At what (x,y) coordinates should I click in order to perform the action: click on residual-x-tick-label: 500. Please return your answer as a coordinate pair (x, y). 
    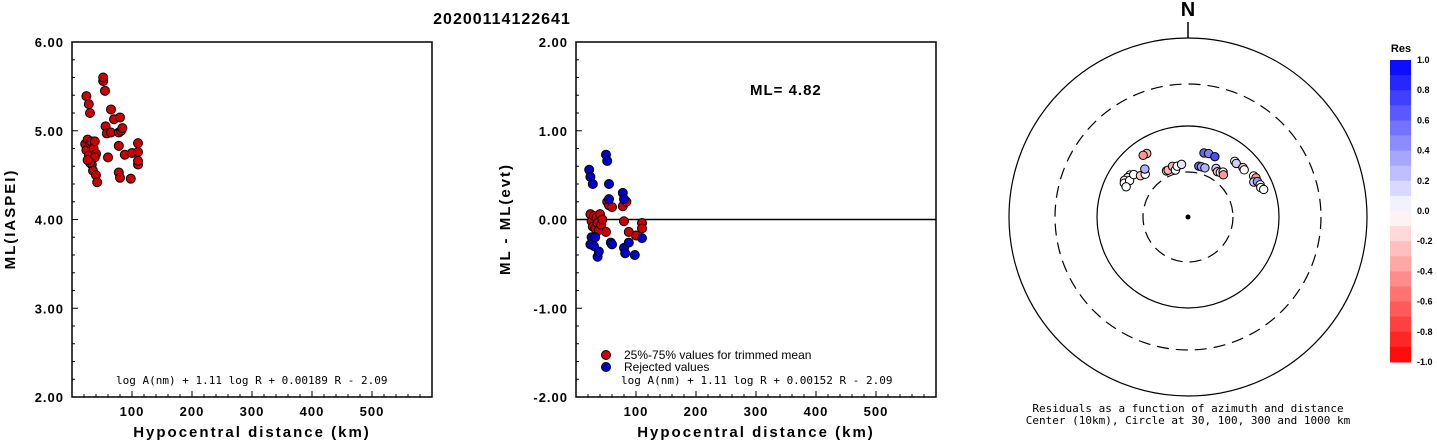
    Looking at the image, I should click on (876, 411).